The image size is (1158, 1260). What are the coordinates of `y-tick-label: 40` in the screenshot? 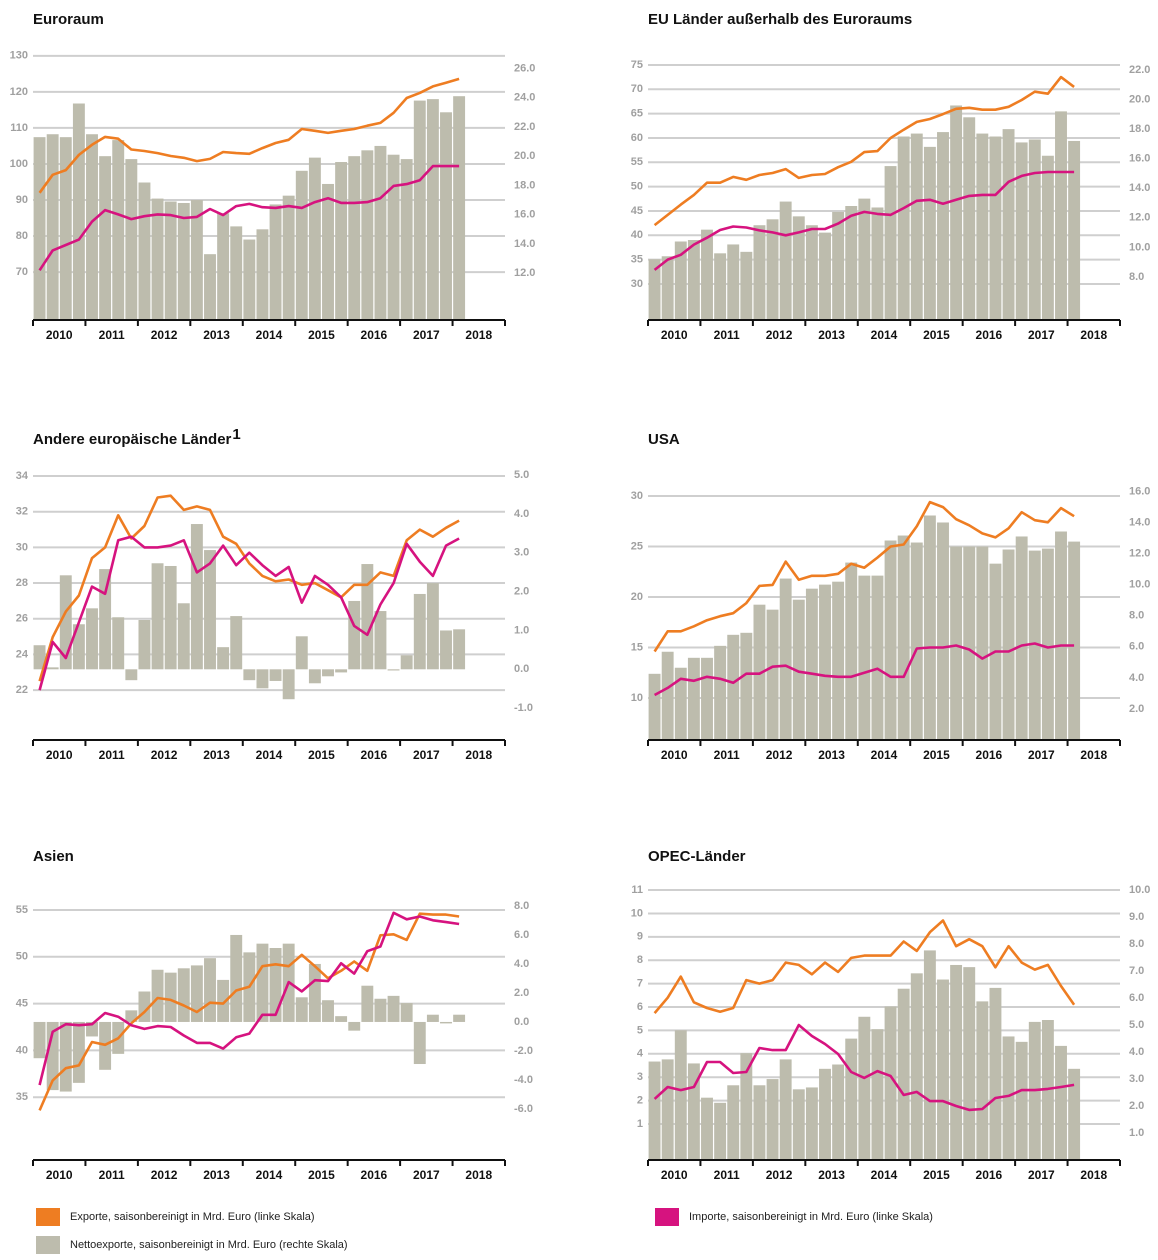 It's located at (637, 235).